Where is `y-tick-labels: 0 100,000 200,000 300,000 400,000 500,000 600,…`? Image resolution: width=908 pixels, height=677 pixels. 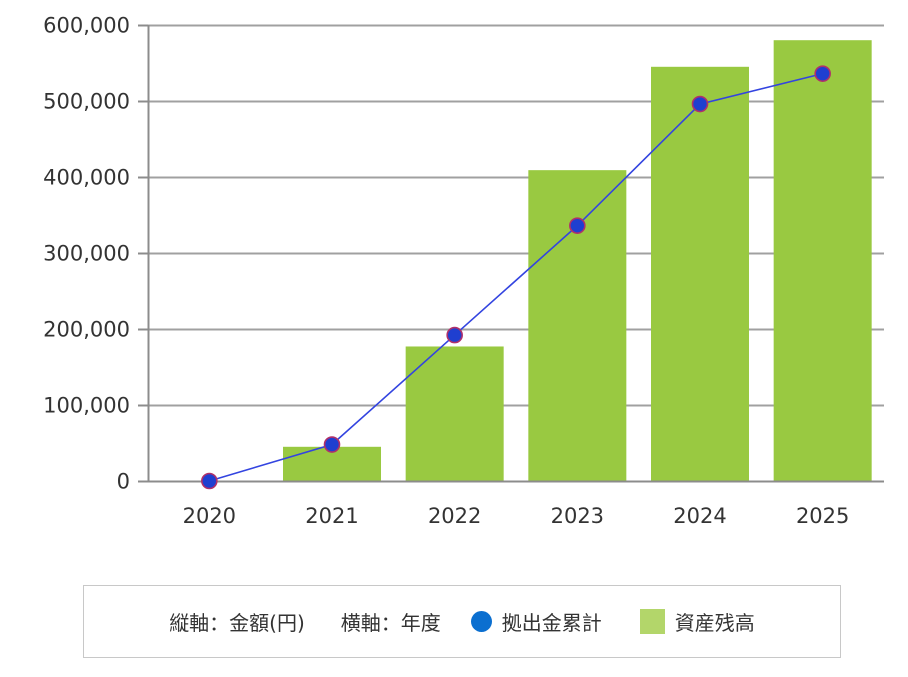 y-tick-labels: 0 100,000 200,000 300,000 400,000 500,000 600,… is located at coordinates (86, 254).